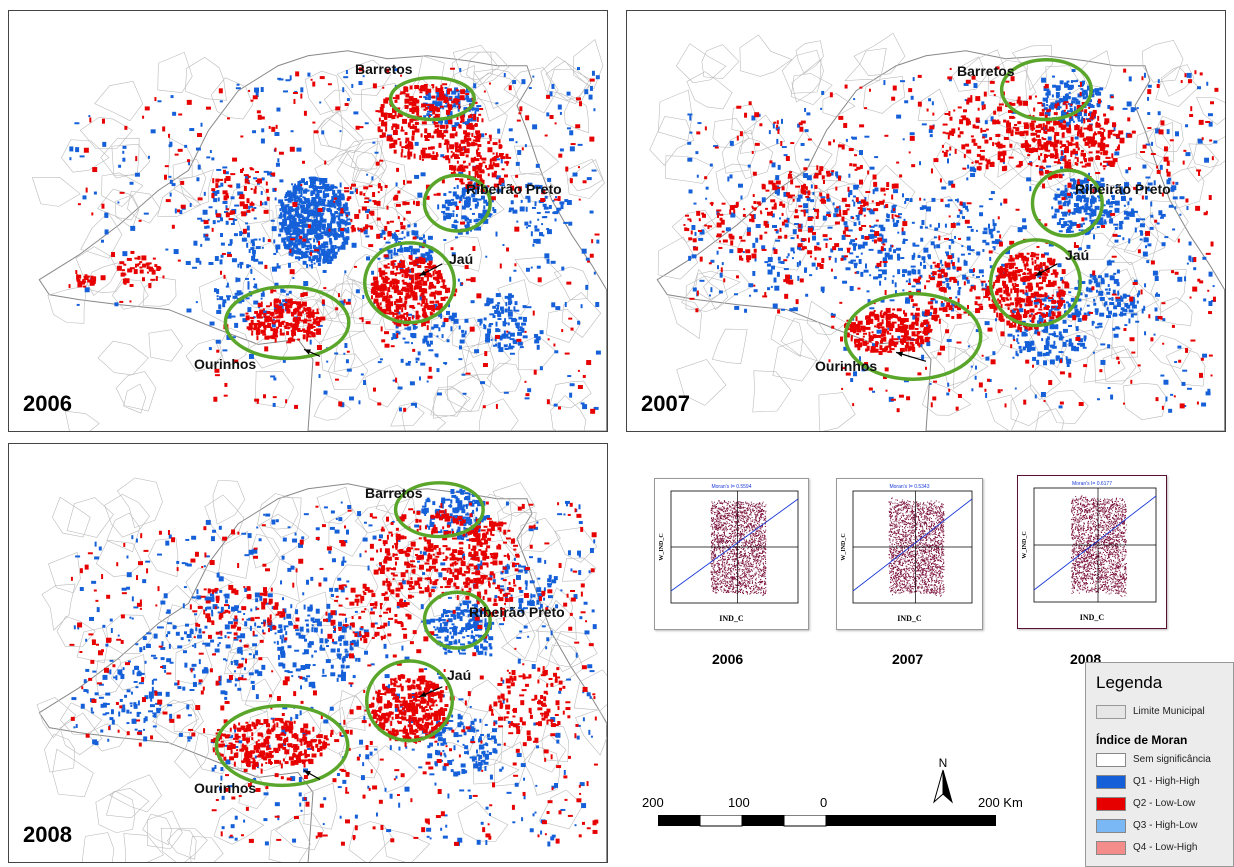 This screenshot has width=1234, height=867. What do you see at coordinates (1092, 484) in the screenshot?
I see `moran-index-label: Moran's I= 0.6177` at bounding box center [1092, 484].